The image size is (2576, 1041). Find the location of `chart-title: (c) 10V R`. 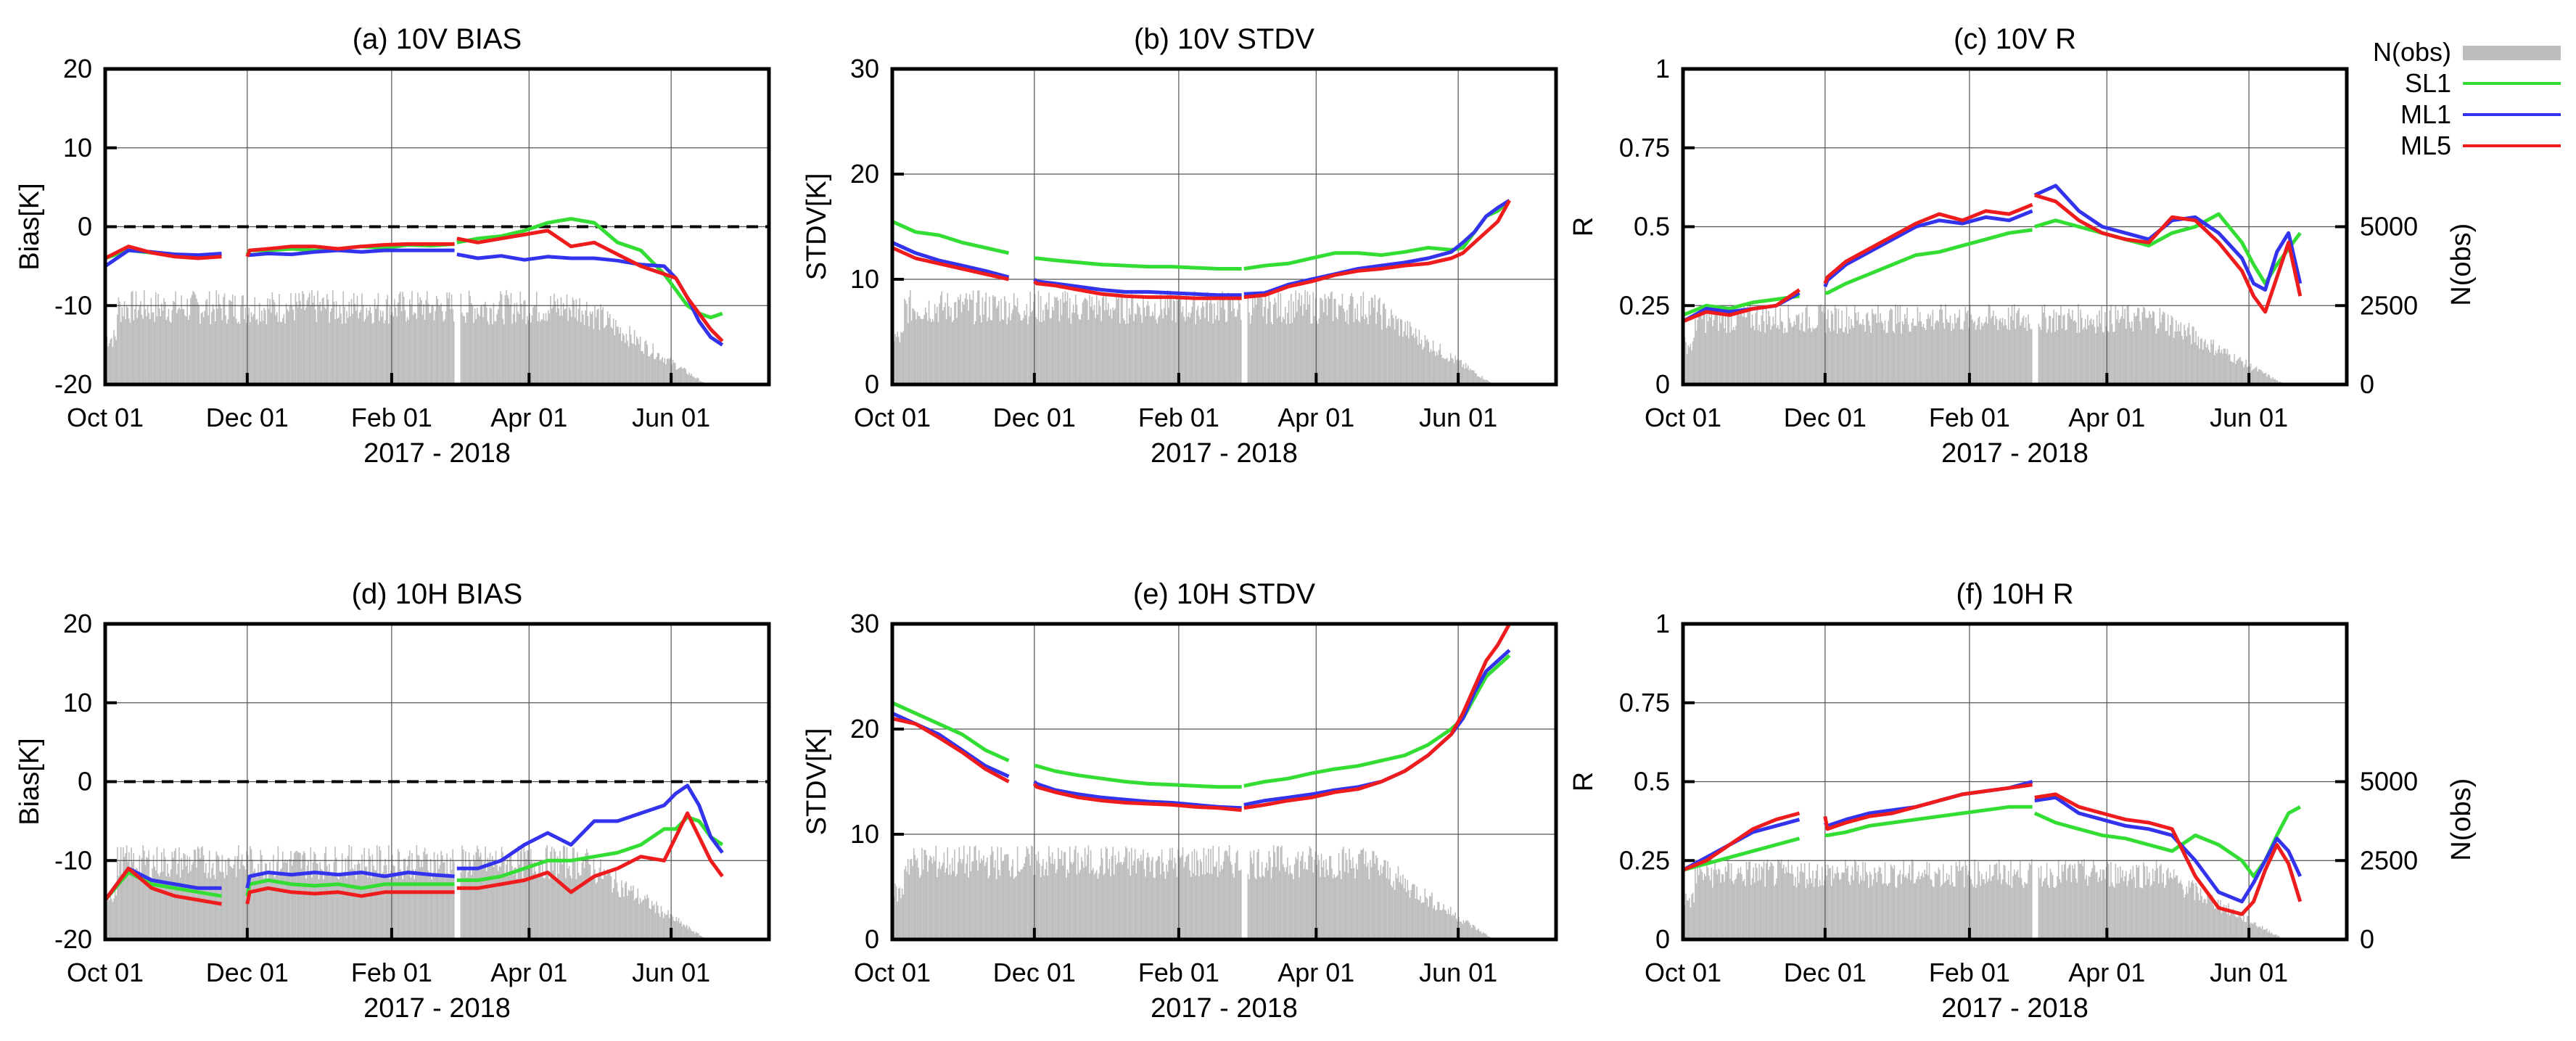

chart-title: (c) 10V R is located at coordinates (2015, 39).